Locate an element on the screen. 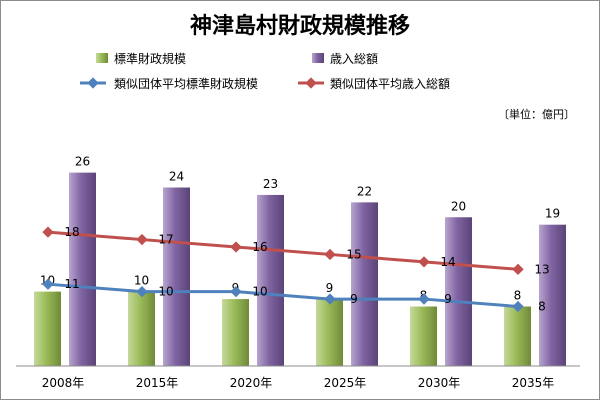  line-similar-standard is located at coordinates (283, 295).